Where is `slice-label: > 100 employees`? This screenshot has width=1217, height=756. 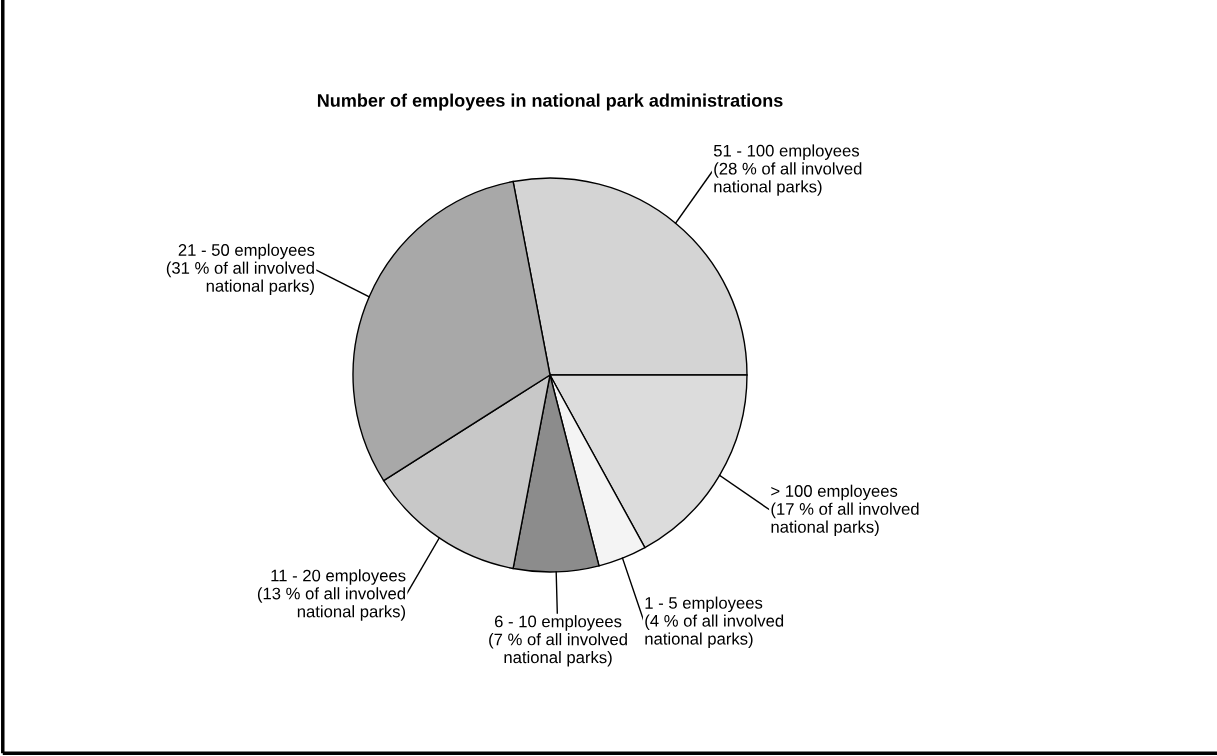 slice-label: > 100 employees is located at coordinates (834, 492).